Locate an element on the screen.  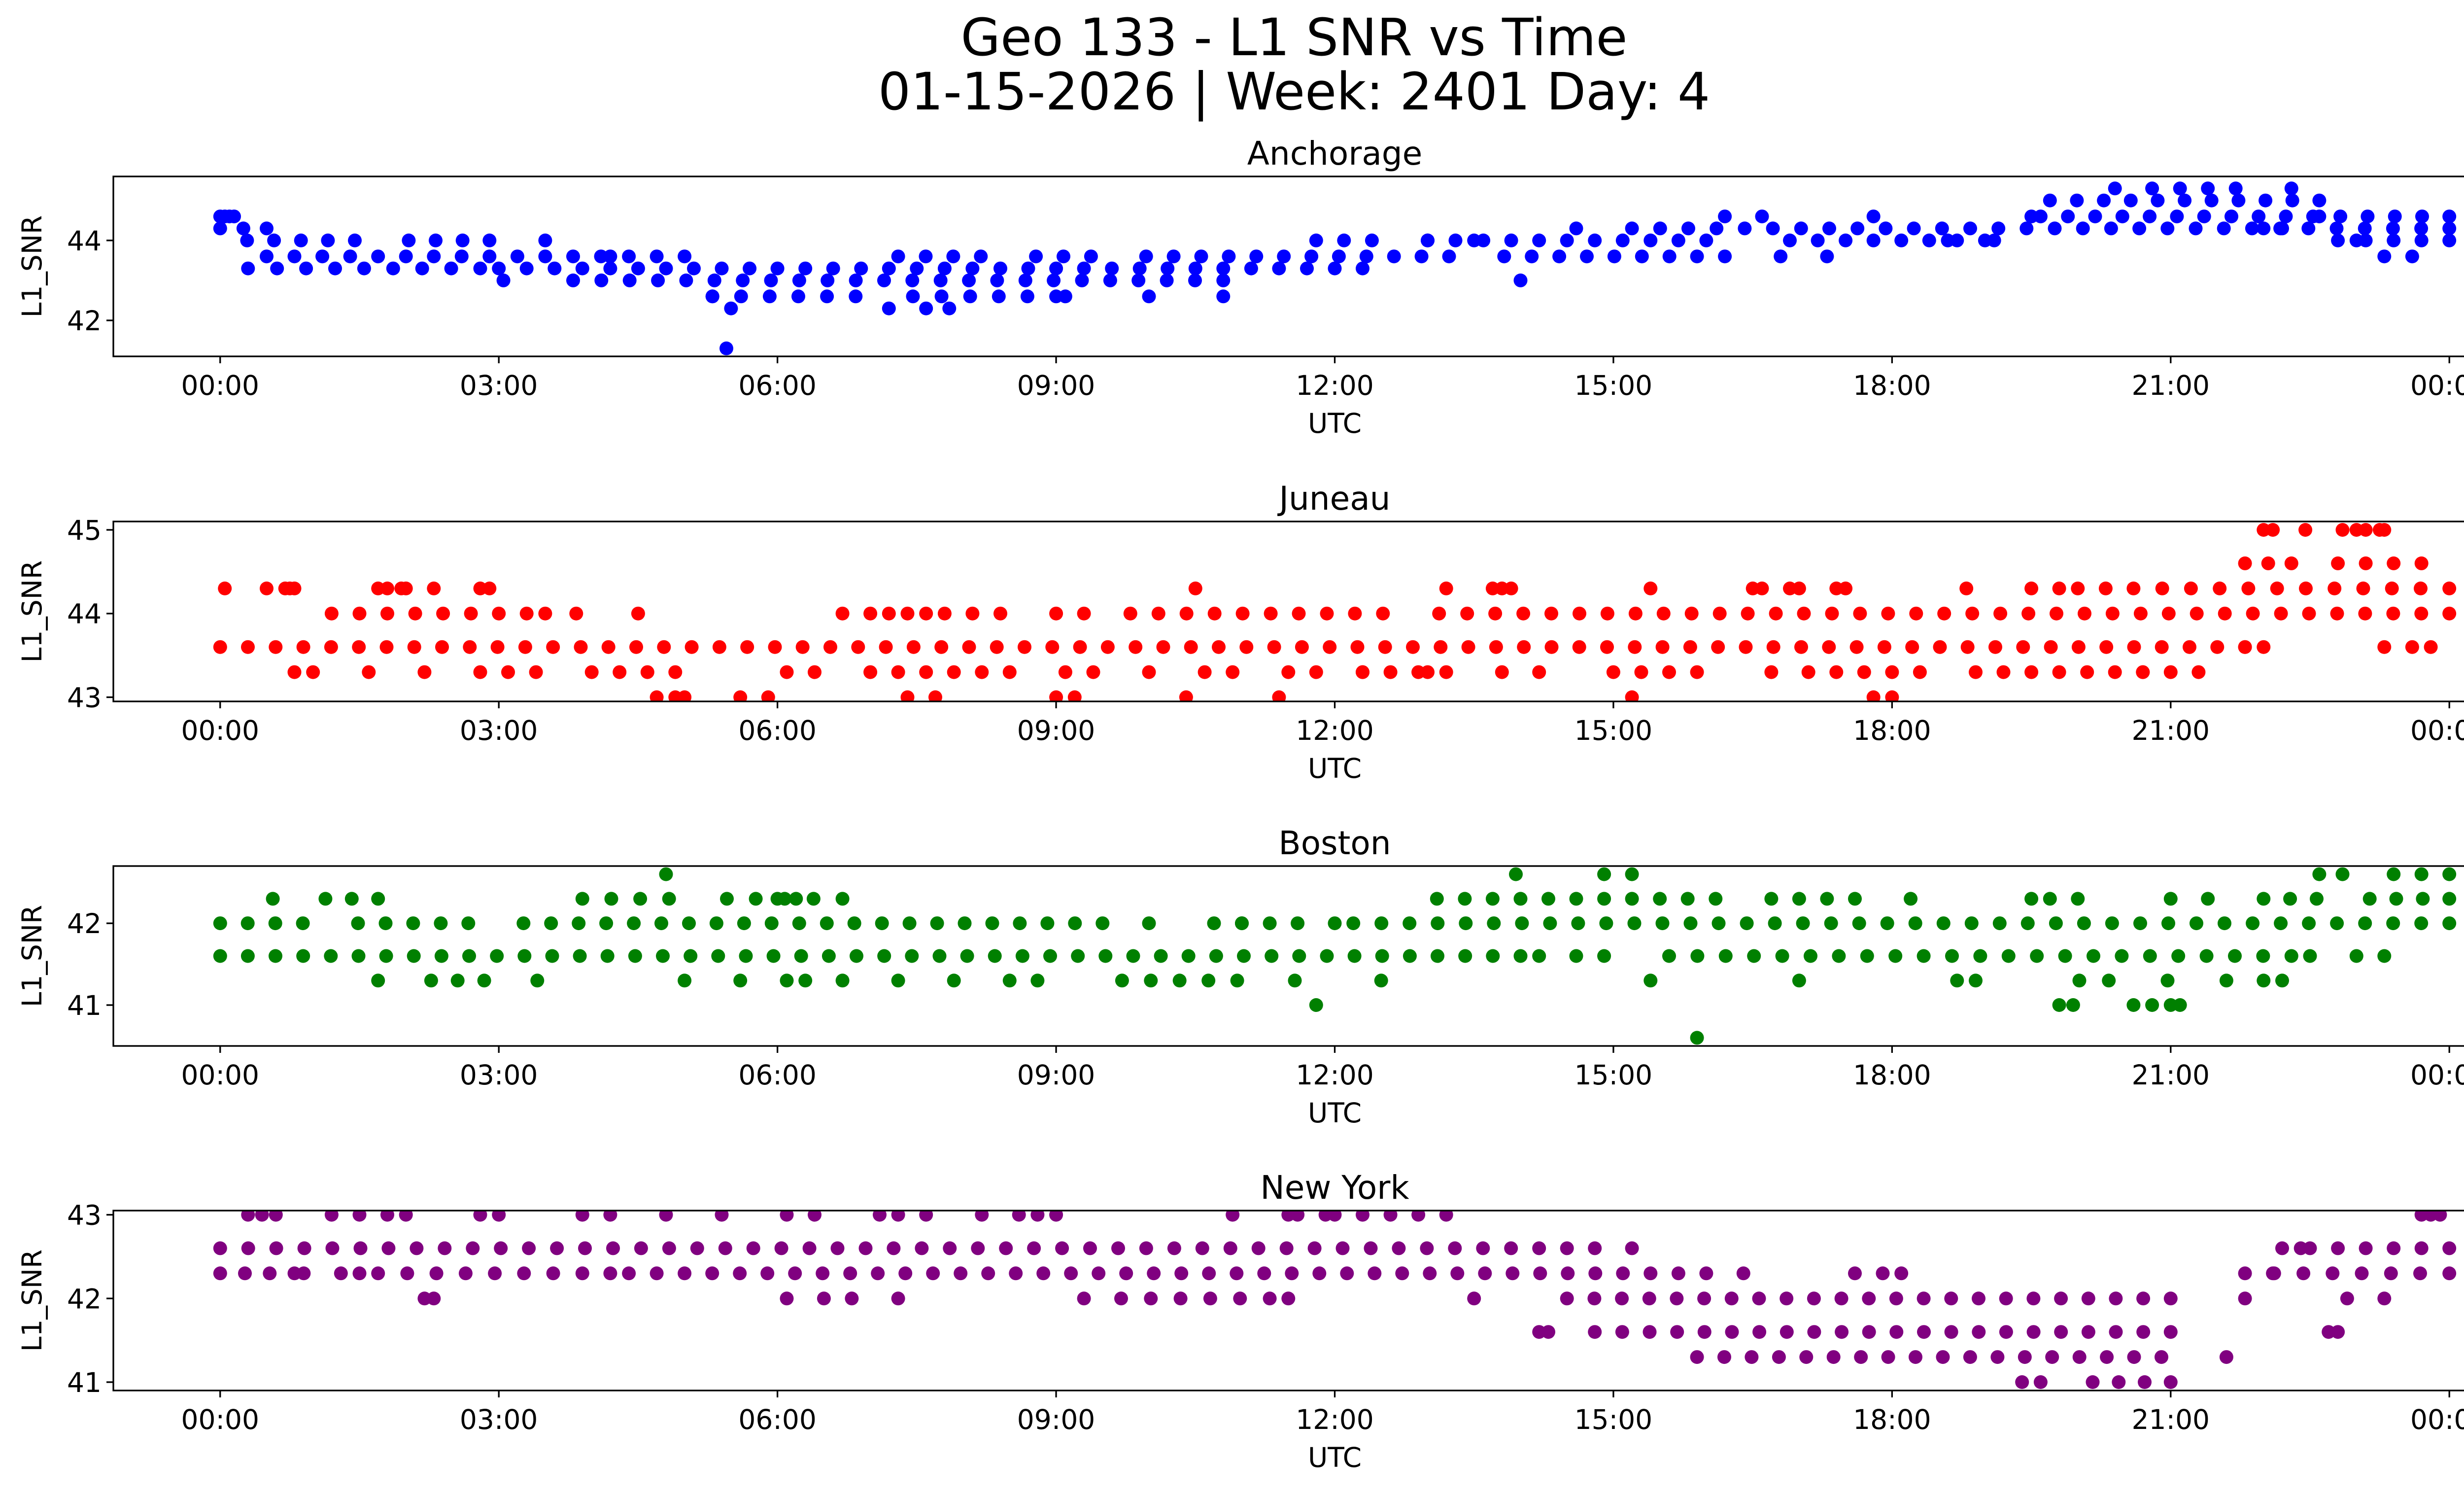
x-tick-label: 03:00 is located at coordinates (499, 385).